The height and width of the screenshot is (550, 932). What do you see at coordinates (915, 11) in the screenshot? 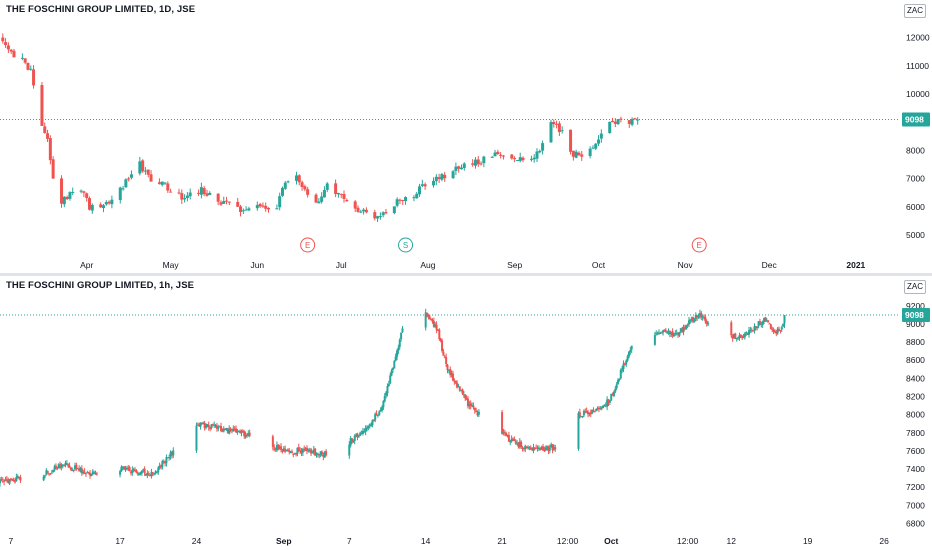
I see `daily-currency-label: ZAC` at bounding box center [915, 11].